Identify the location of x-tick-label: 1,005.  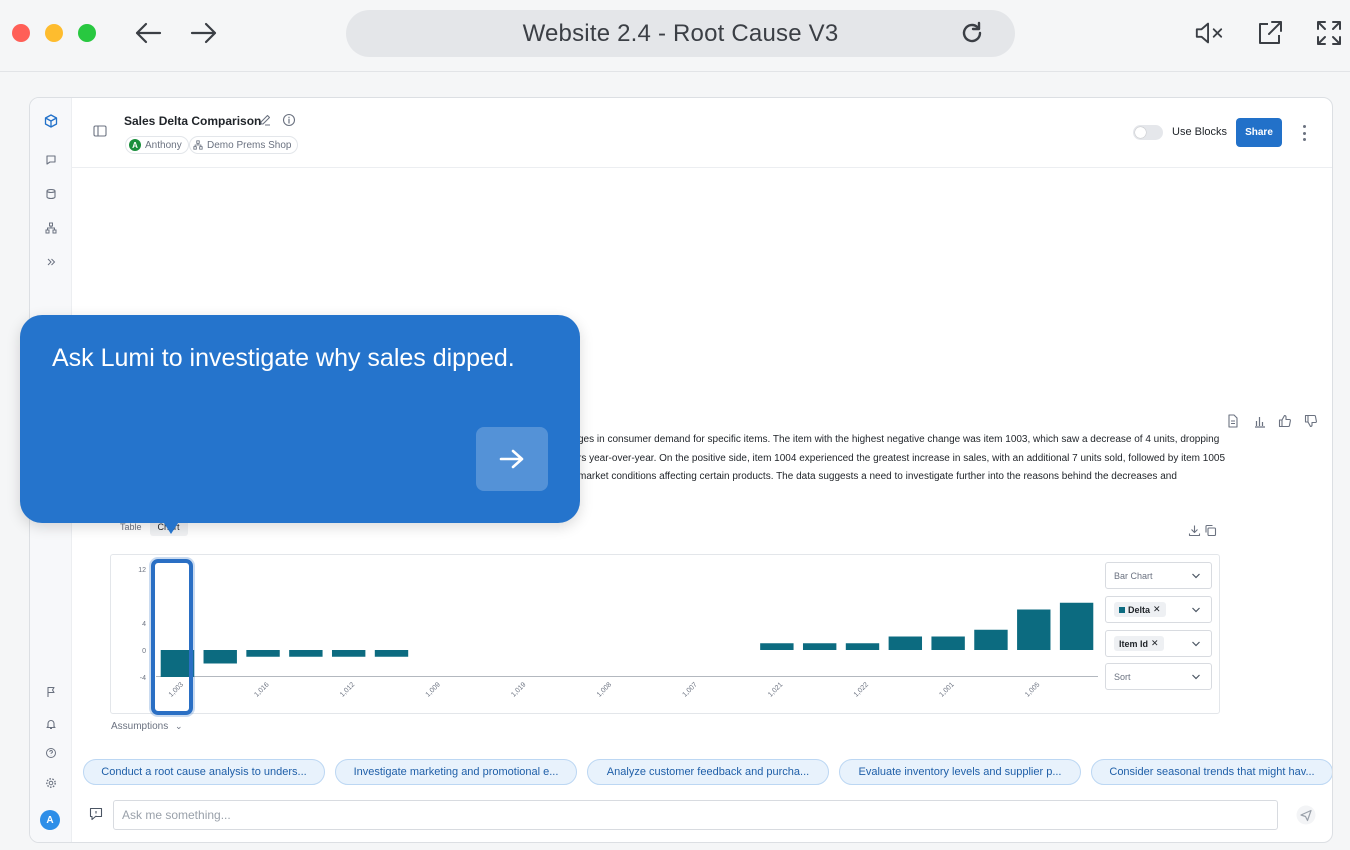
(1032, 689).